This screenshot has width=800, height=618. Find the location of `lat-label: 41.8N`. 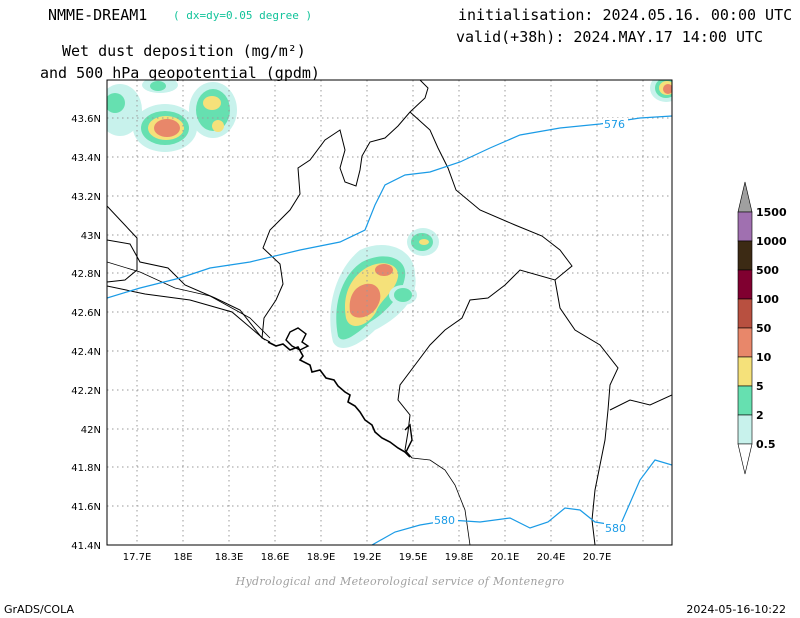

lat-label: 41.8N is located at coordinates (86, 468).